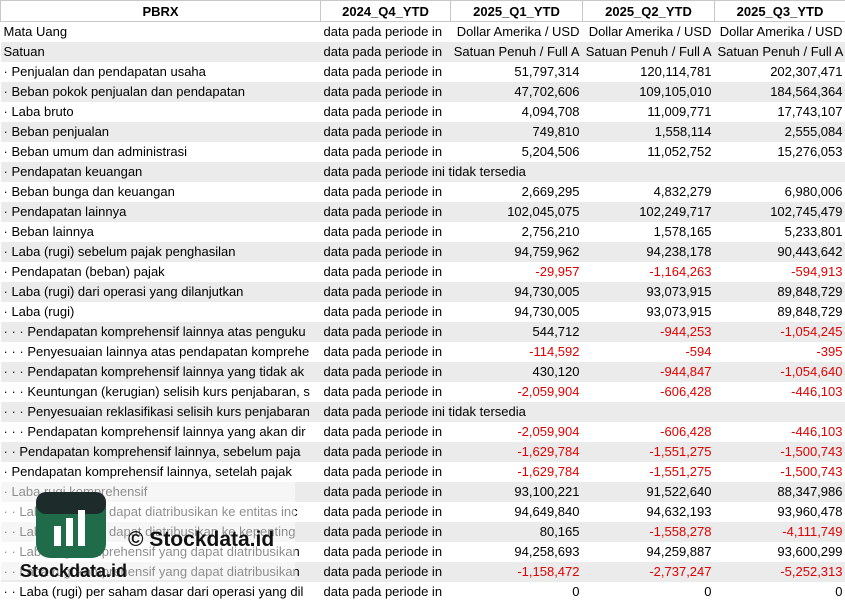  I want to click on watermark-logo, so click(71, 525).